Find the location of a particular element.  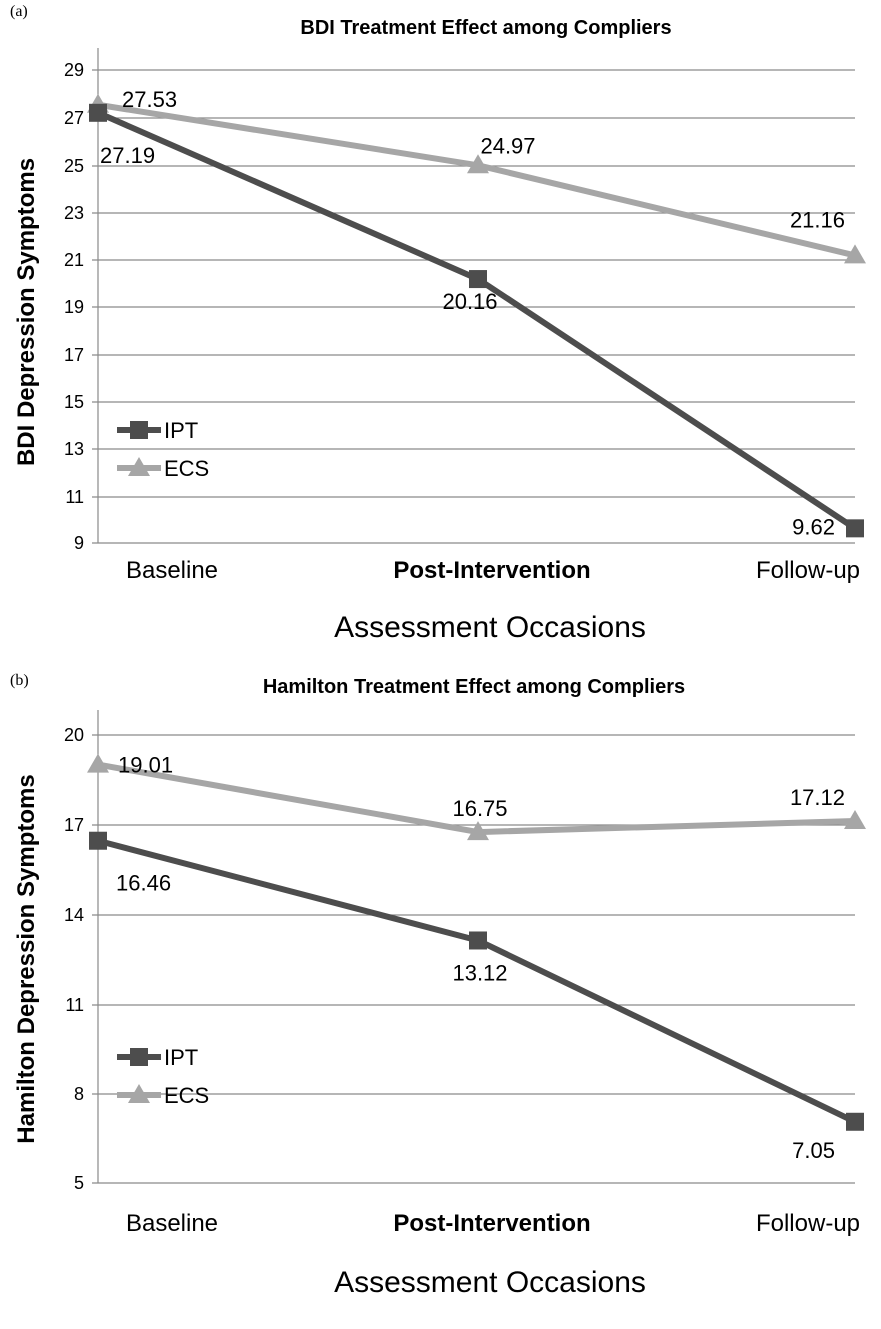

y-tick-label: 14 is located at coordinates (74, 915).